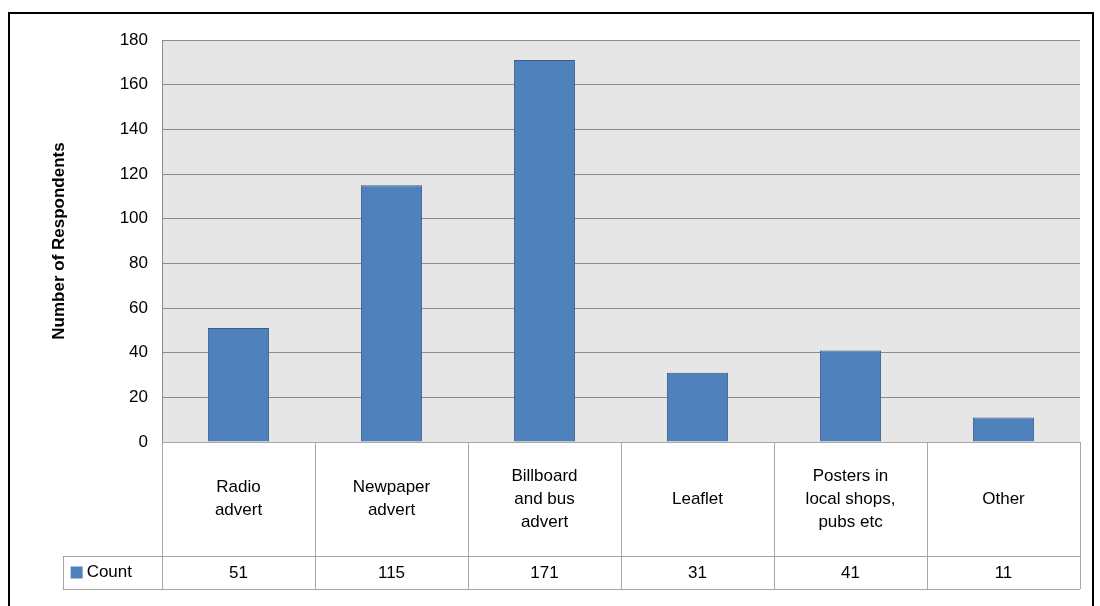 The image size is (1100, 606). Describe the element at coordinates (133, 39) in the screenshot. I see `y-tick-label: 180` at that location.